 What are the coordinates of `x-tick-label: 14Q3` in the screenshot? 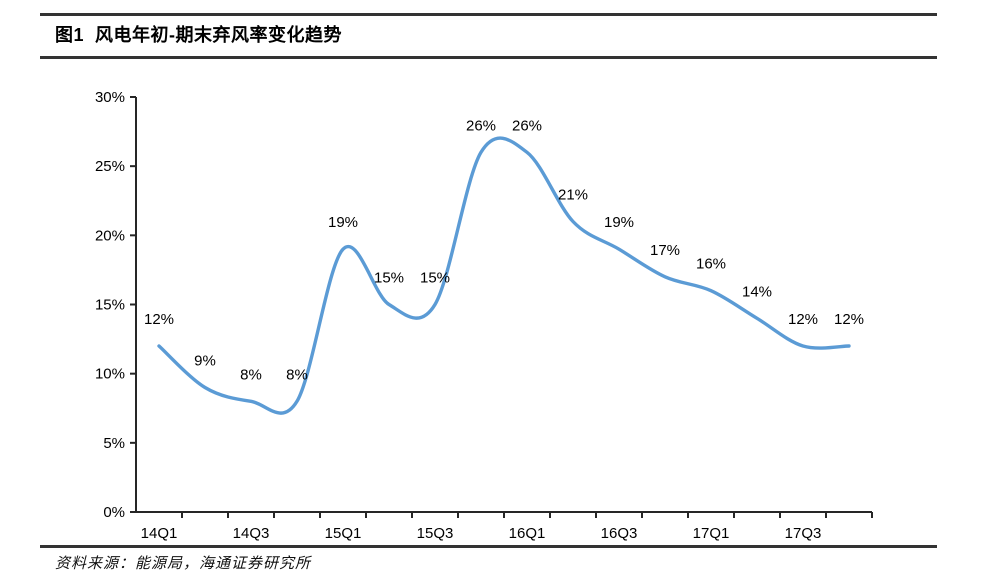 It's located at (251, 533).